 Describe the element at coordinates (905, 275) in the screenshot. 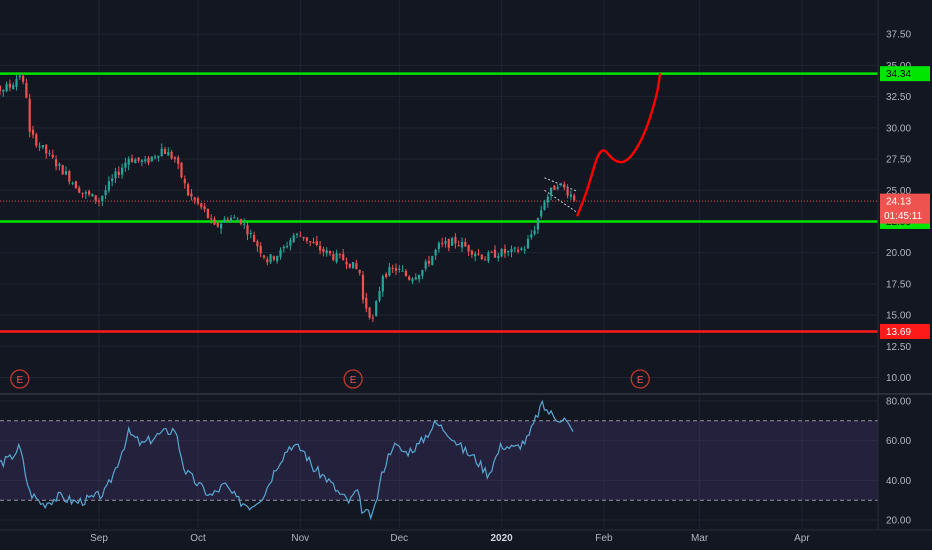

I see `price-scale-background` at that location.